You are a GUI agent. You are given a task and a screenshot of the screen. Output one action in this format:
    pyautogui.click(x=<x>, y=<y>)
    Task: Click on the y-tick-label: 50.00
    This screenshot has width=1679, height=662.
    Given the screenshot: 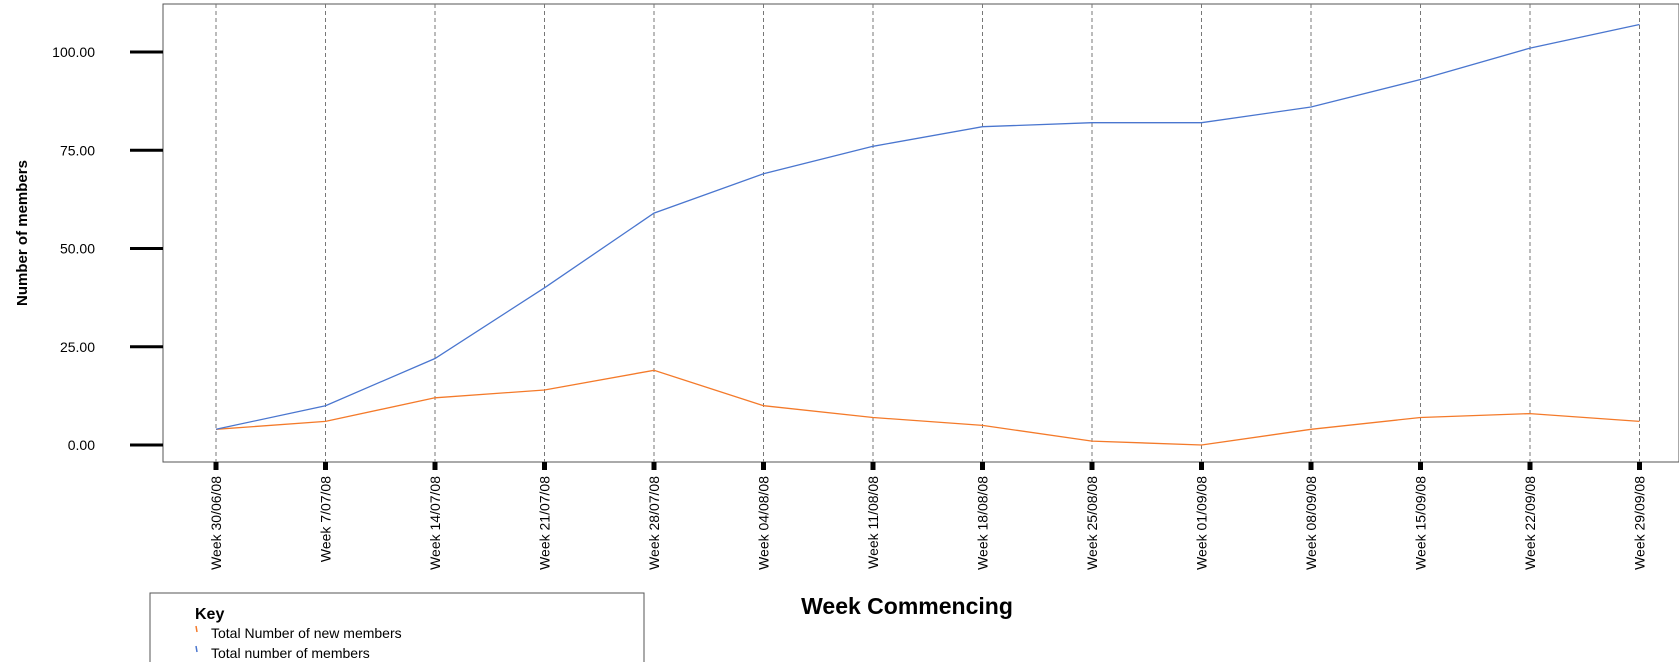 What is the action you would take?
    pyautogui.click(x=77, y=249)
    